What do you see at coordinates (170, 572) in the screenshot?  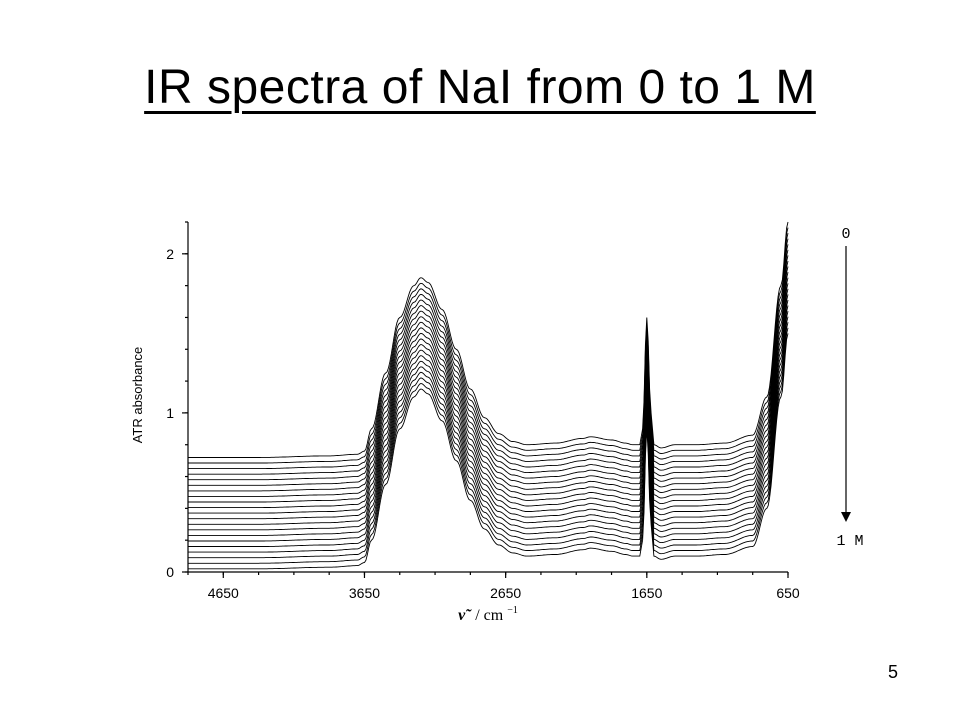 I see `y-tick-label: 0` at bounding box center [170, 572].